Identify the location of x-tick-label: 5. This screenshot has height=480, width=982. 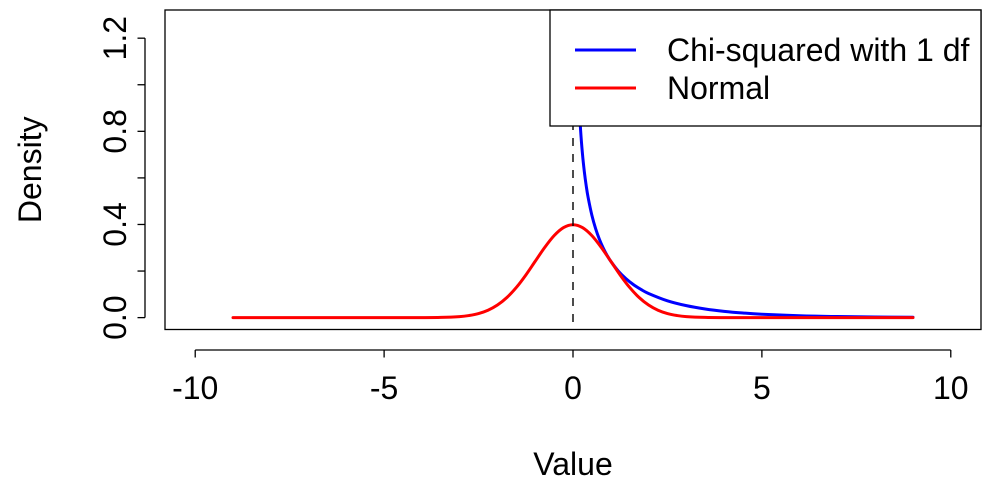
(762, 388).